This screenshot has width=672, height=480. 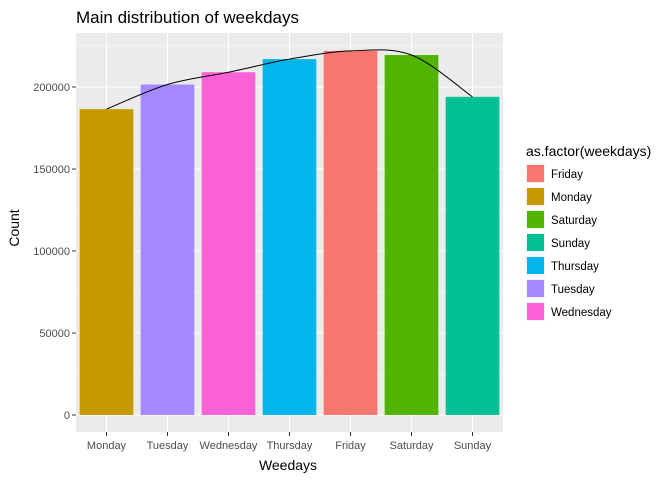 I want to click on y-tick-label: 200000, so click(x=51, y=88).